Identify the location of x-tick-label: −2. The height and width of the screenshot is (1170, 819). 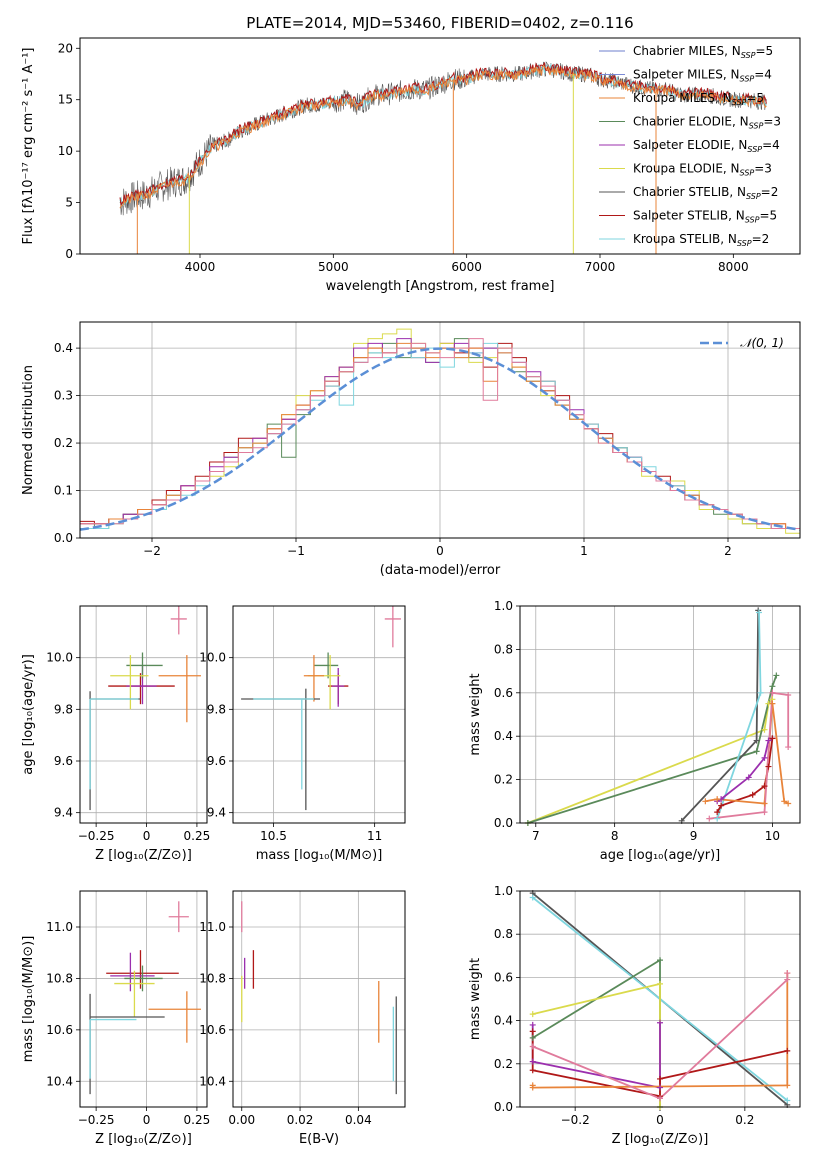
(152, 551).